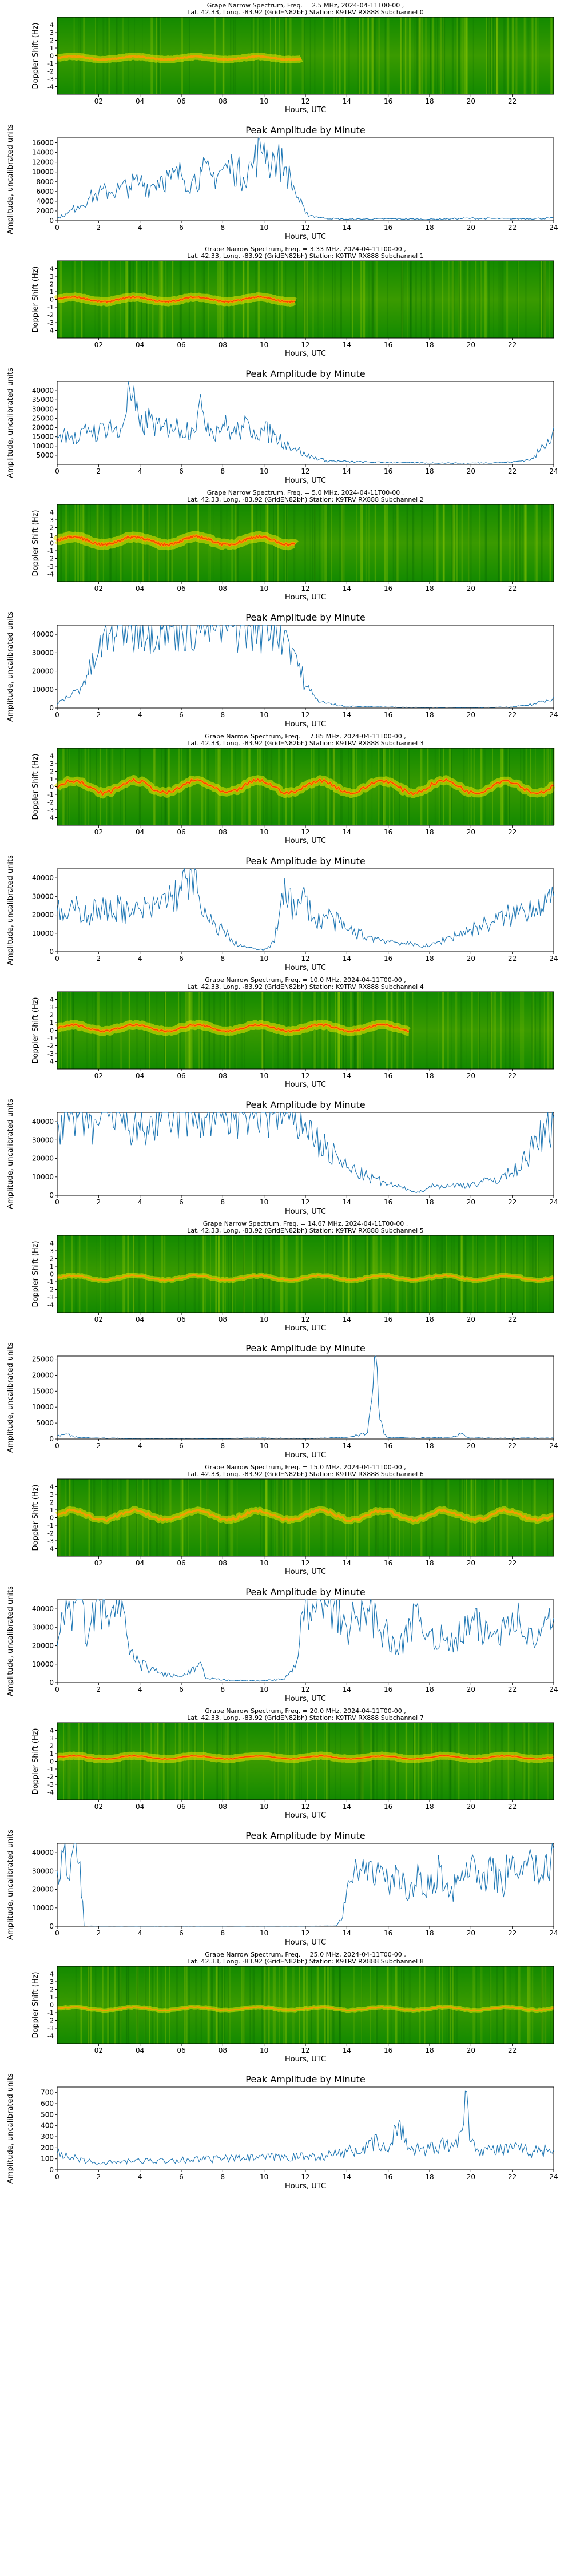  What do you see at coordinates (52, 56) in the screenshot?
I see `spectrogram-ytick-label: 0` at bounding box center [52, 56].